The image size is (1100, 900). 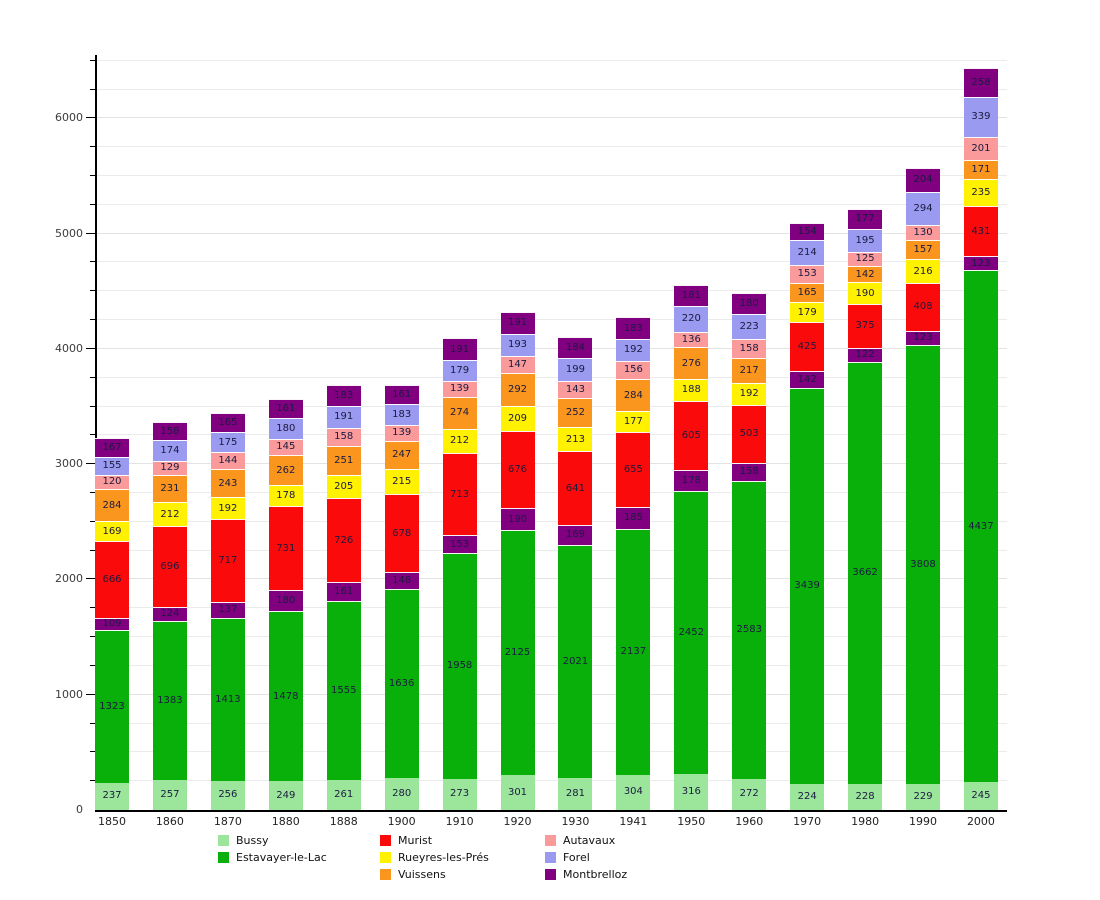 What do you see at coordinates (923, 307) in the screenshot?
I see `segment-value-label: 408` at bounding box center [923, 307].